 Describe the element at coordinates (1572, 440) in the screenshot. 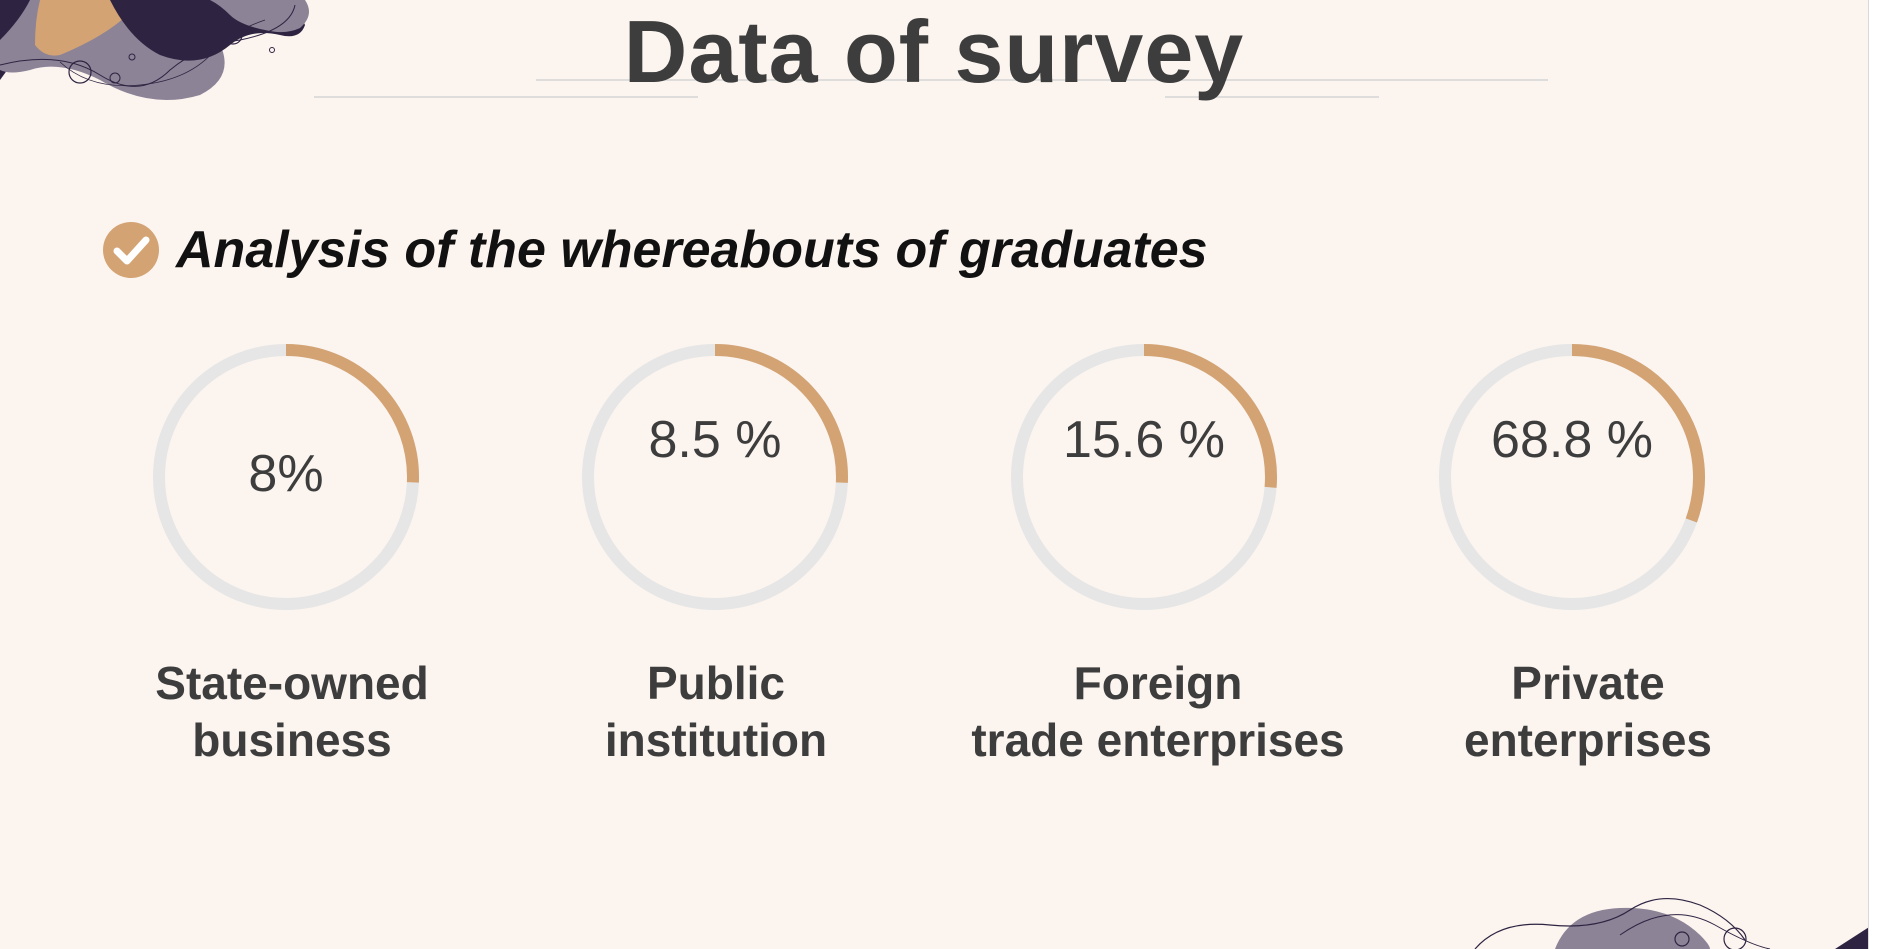

I see `gauge-value-private-enterprises: 68.8 %` at that location.